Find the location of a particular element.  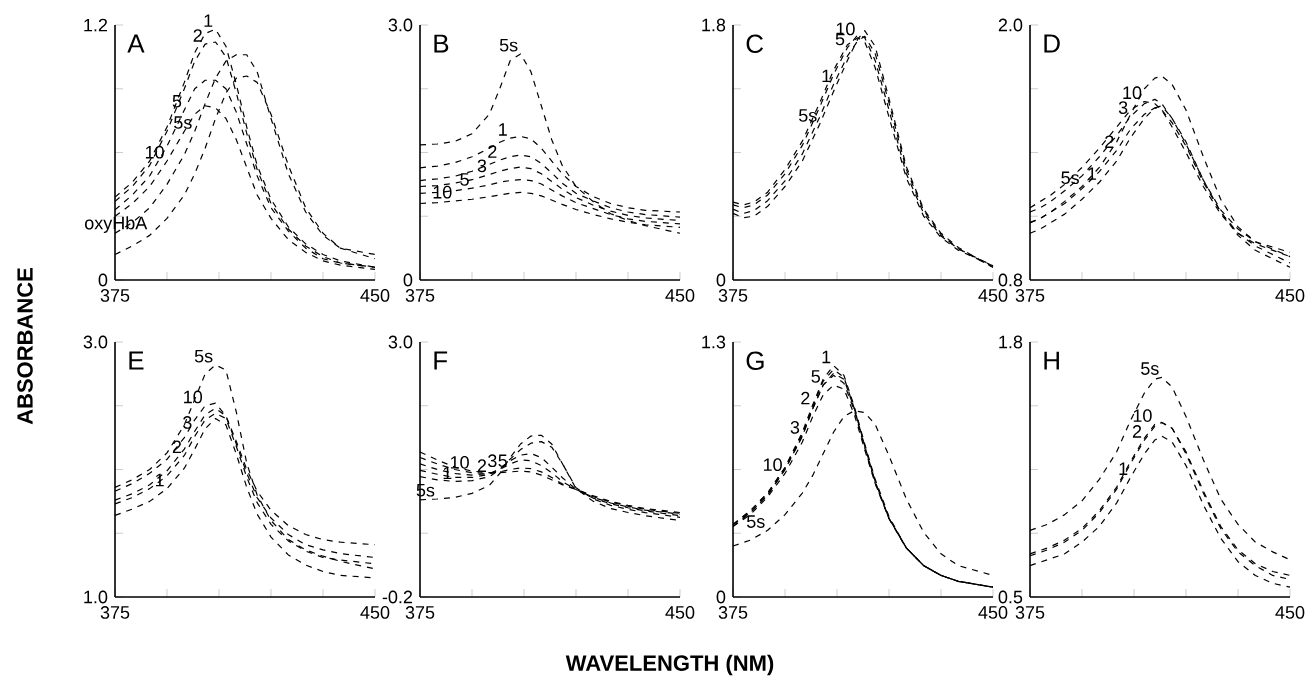

chart-title: B is located at coordinates (441, 43).